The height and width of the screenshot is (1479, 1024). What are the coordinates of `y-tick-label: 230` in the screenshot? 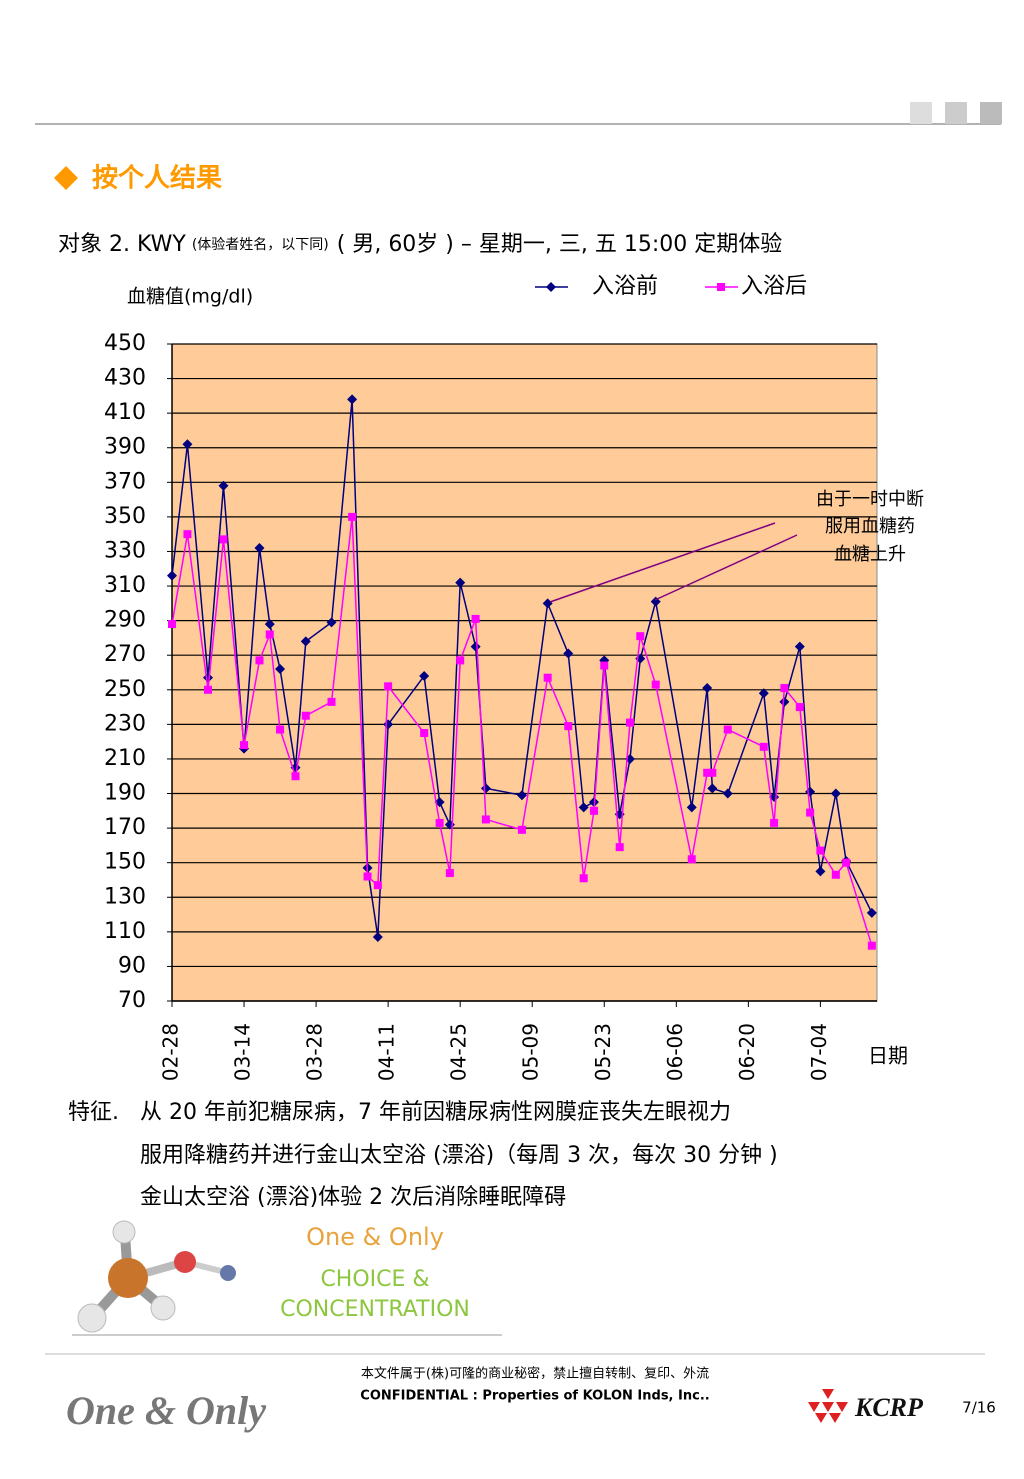 It's located at (125, 723).